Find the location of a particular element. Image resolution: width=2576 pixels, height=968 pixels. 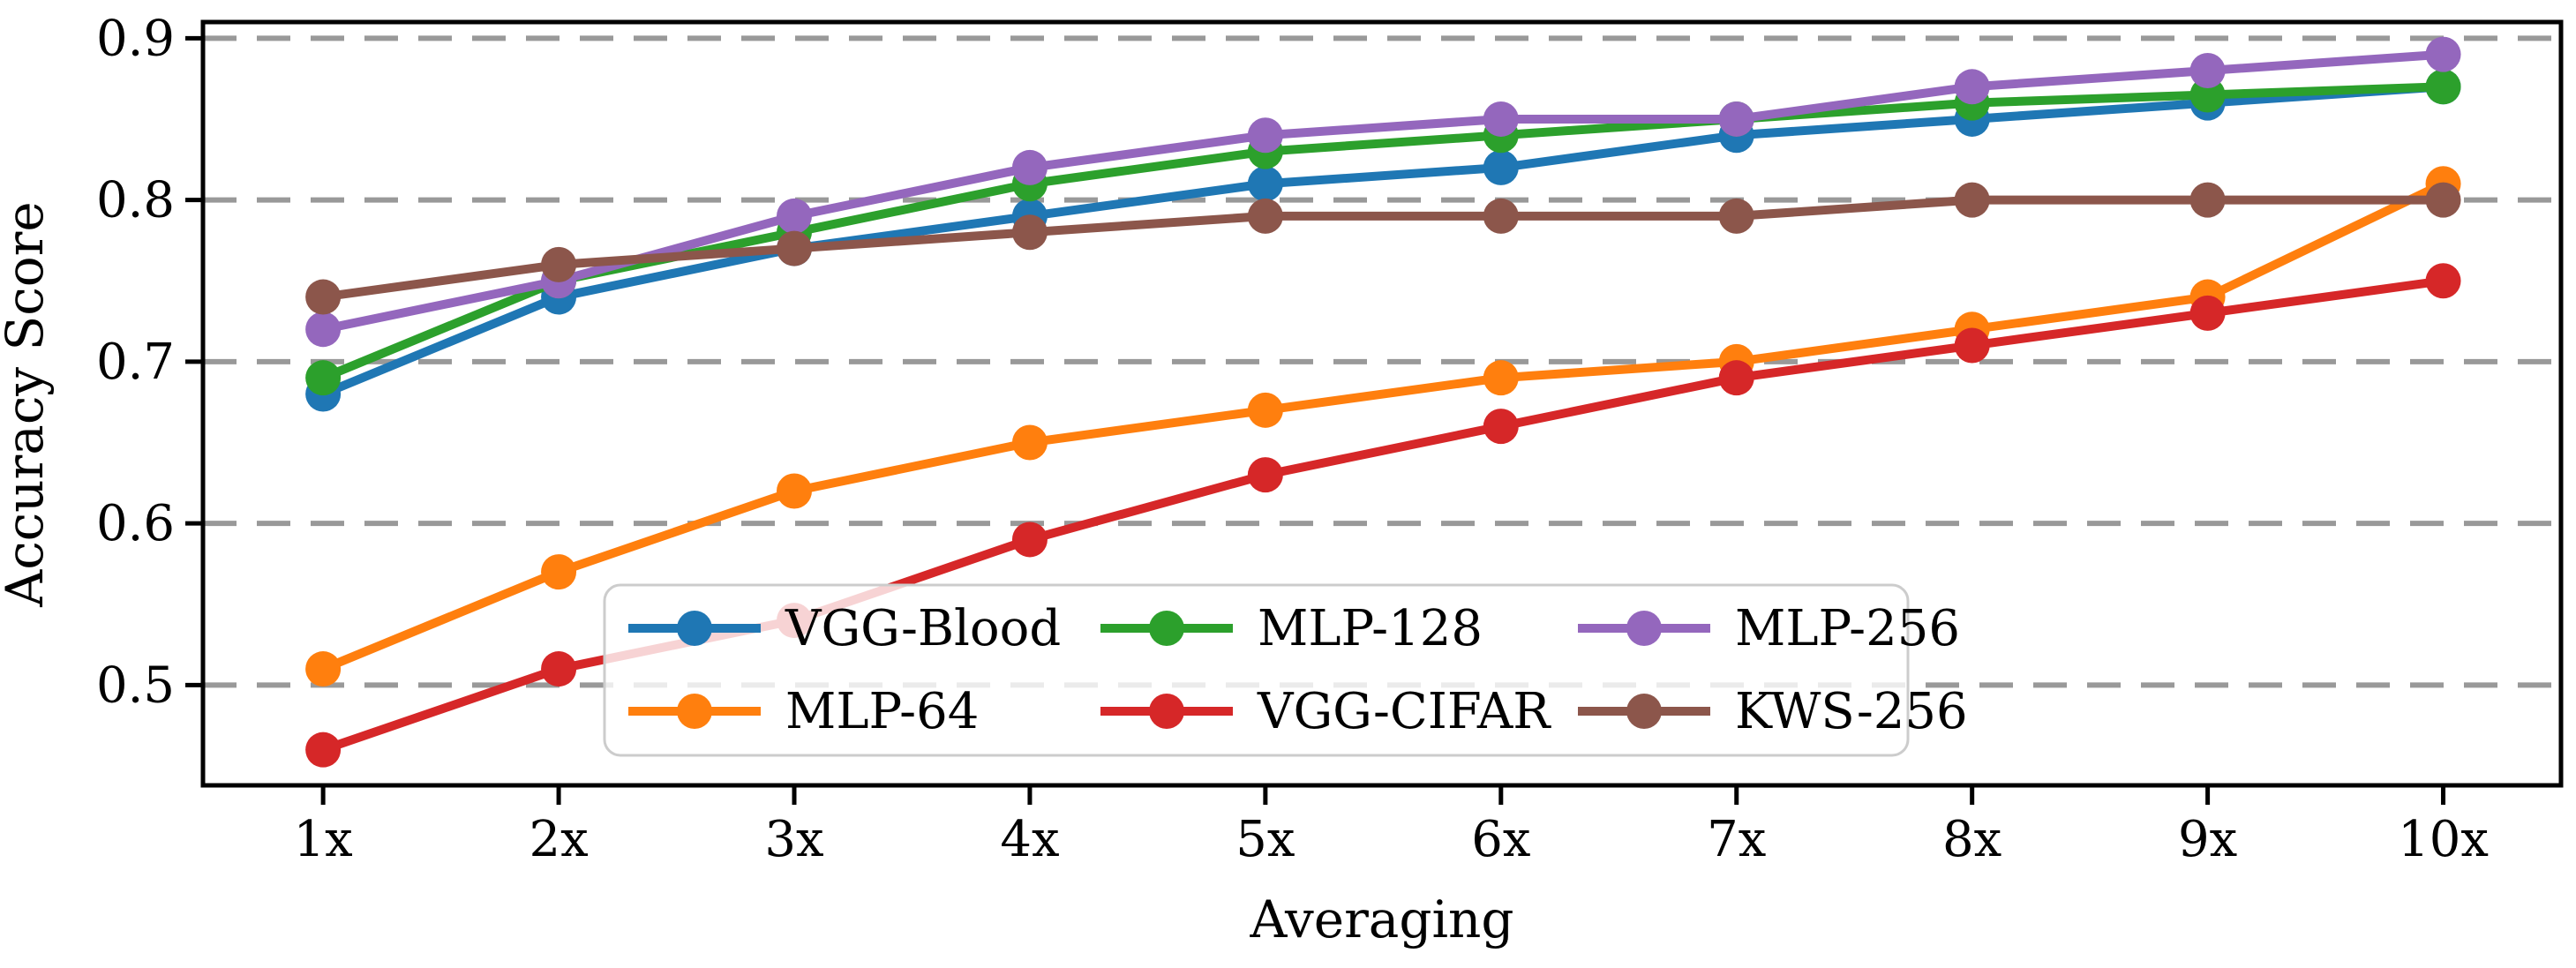

data-point-KWS-256-8x is located at coordinates (1972, 200).